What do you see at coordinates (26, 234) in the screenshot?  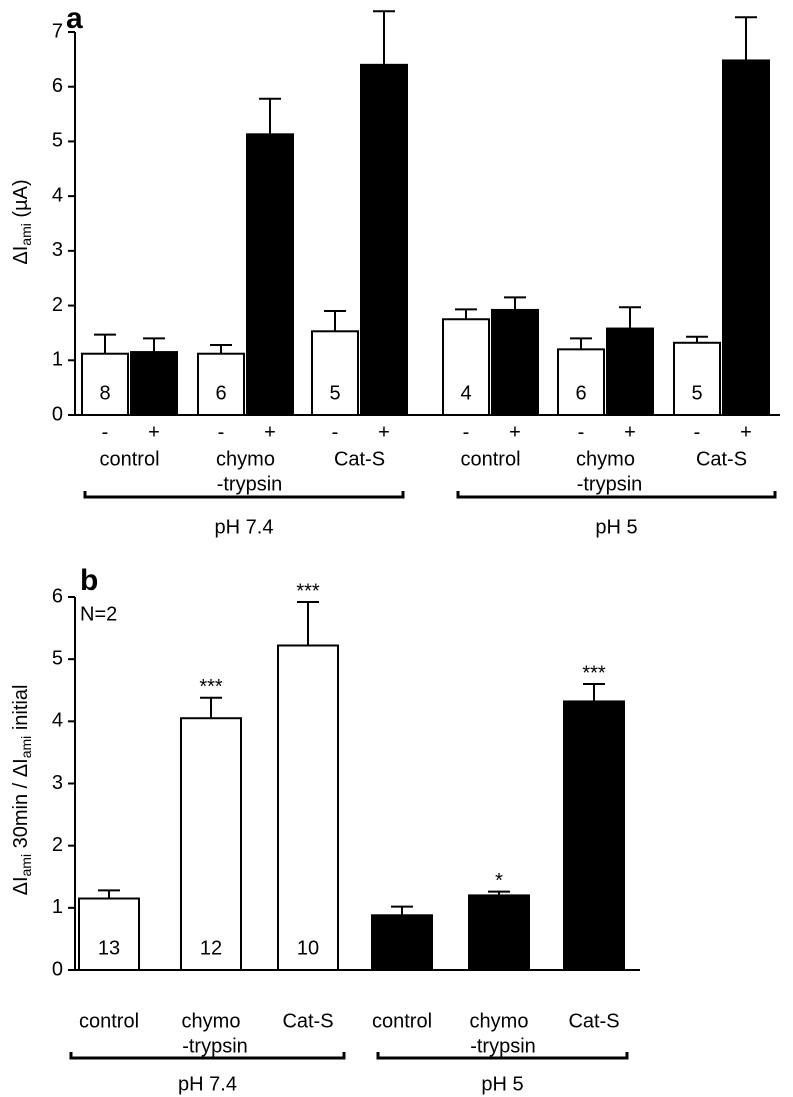 I see `y-axis-label-part: ami` at bounding box center [26, 234].